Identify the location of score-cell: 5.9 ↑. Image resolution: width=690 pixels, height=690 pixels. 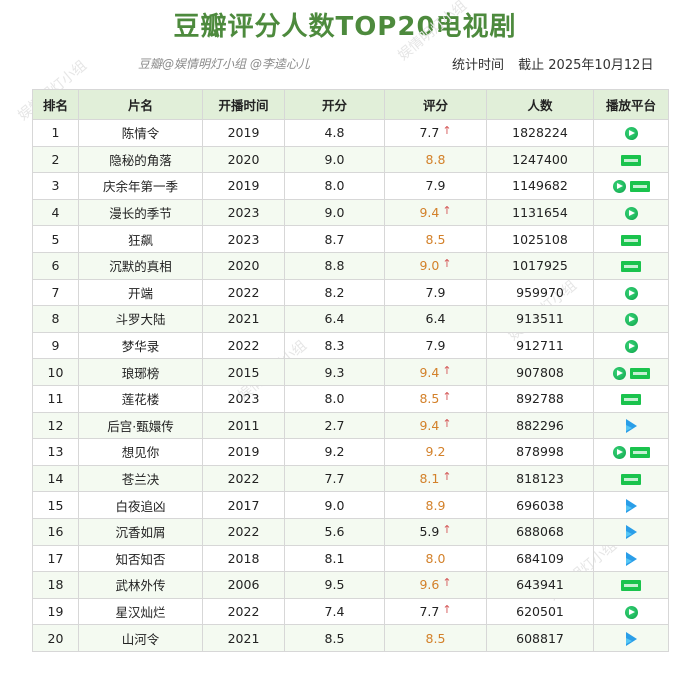
(435, 531).